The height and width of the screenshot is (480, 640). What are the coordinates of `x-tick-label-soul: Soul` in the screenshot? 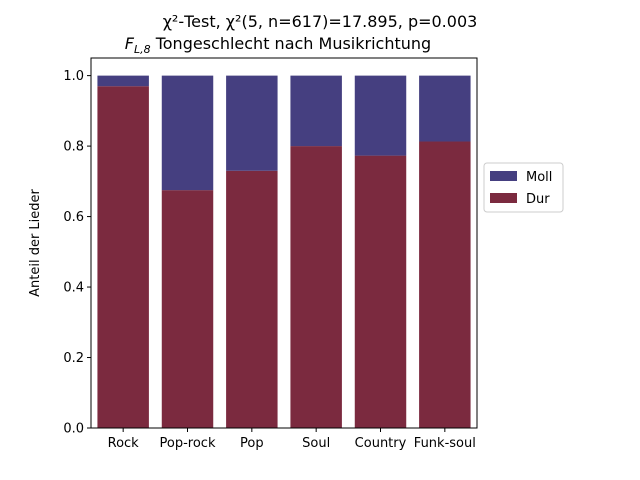 It's located at (316, 443).